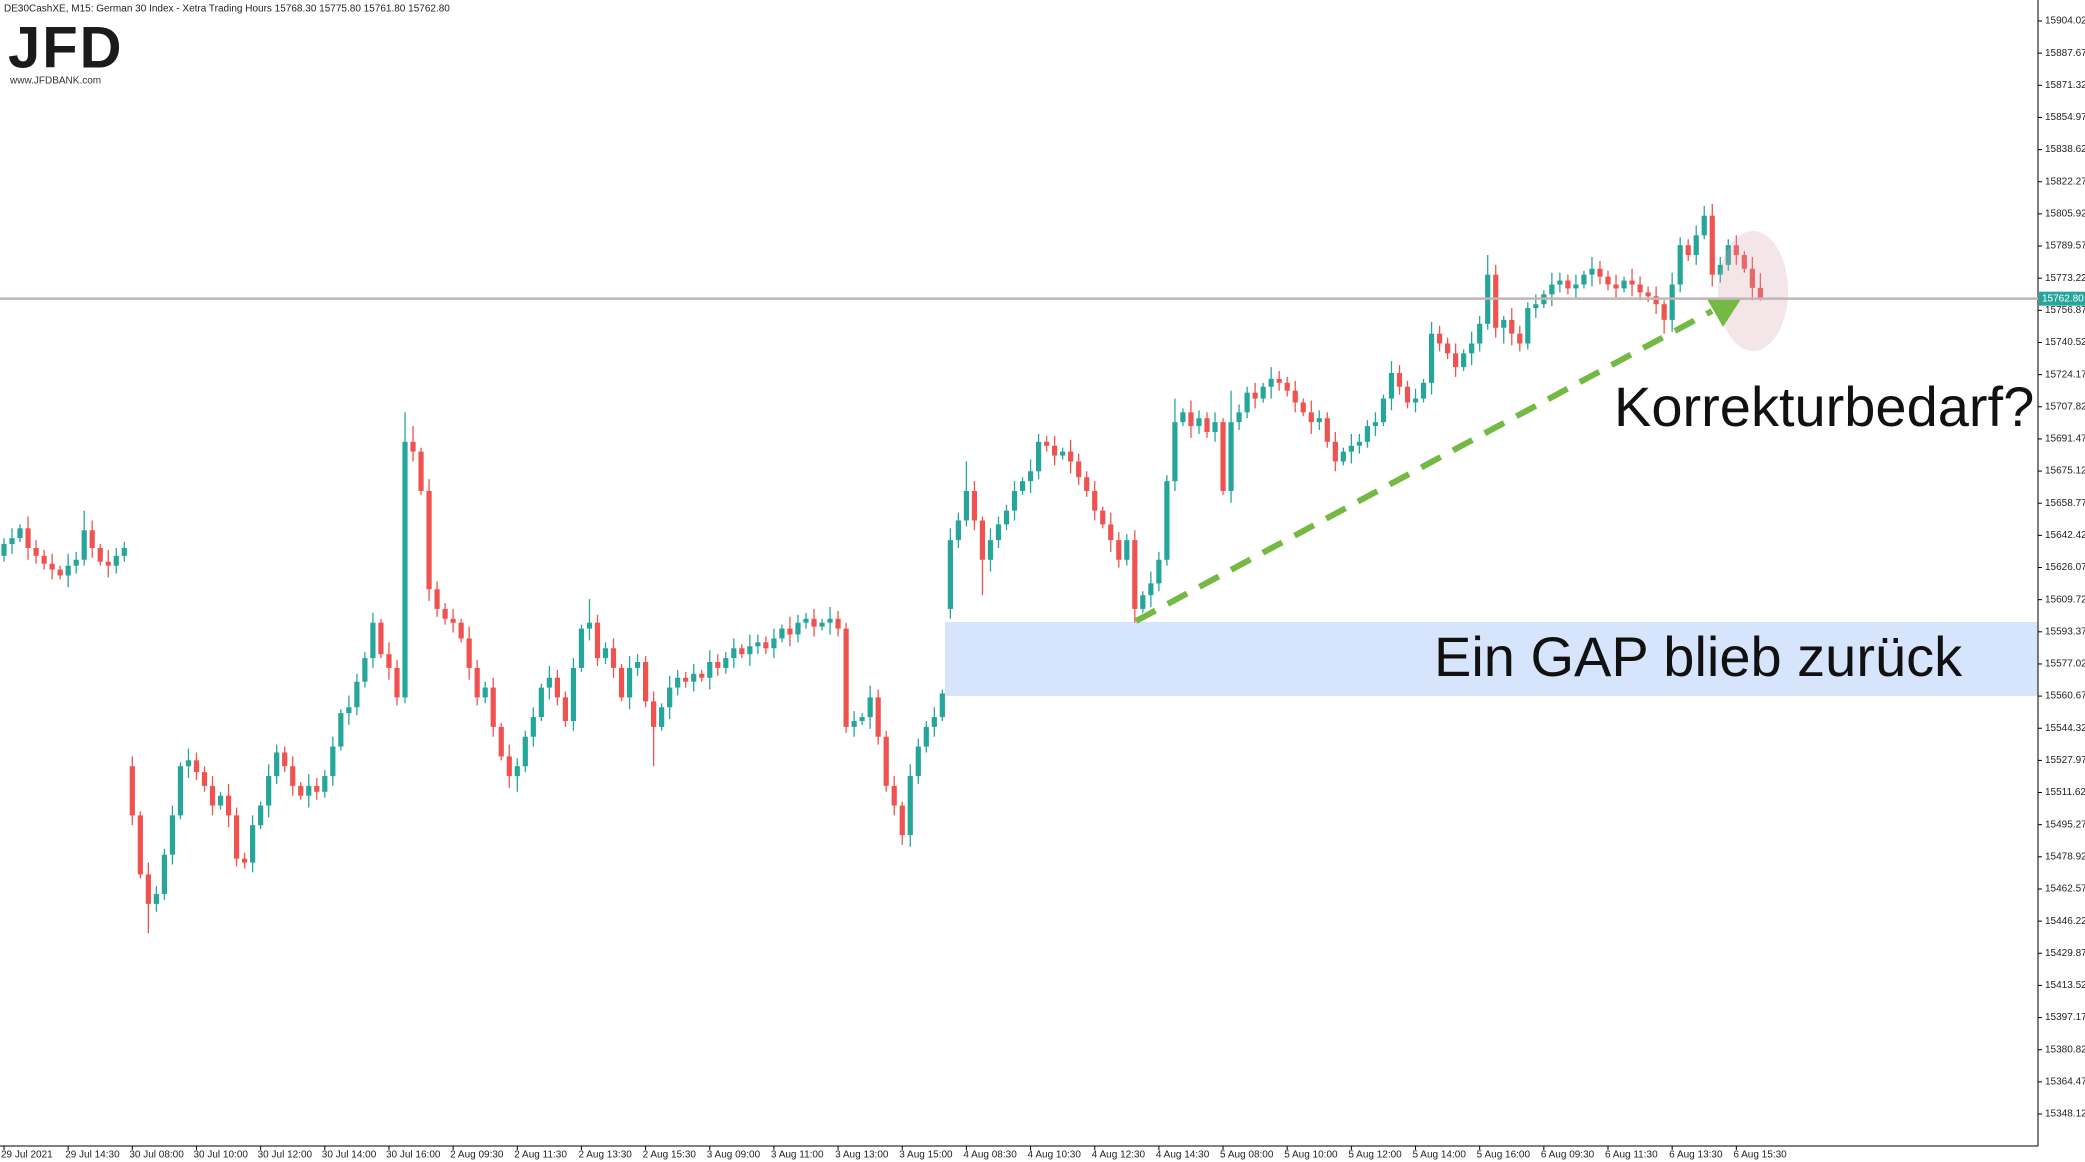 Image resolution: width=2085 pixels, height=1162 pixels. What do you see at coordinates (2065, 374) in the screenshot?
I see `y-tick-label: 15724.17` at bounding box center [2065, 374].